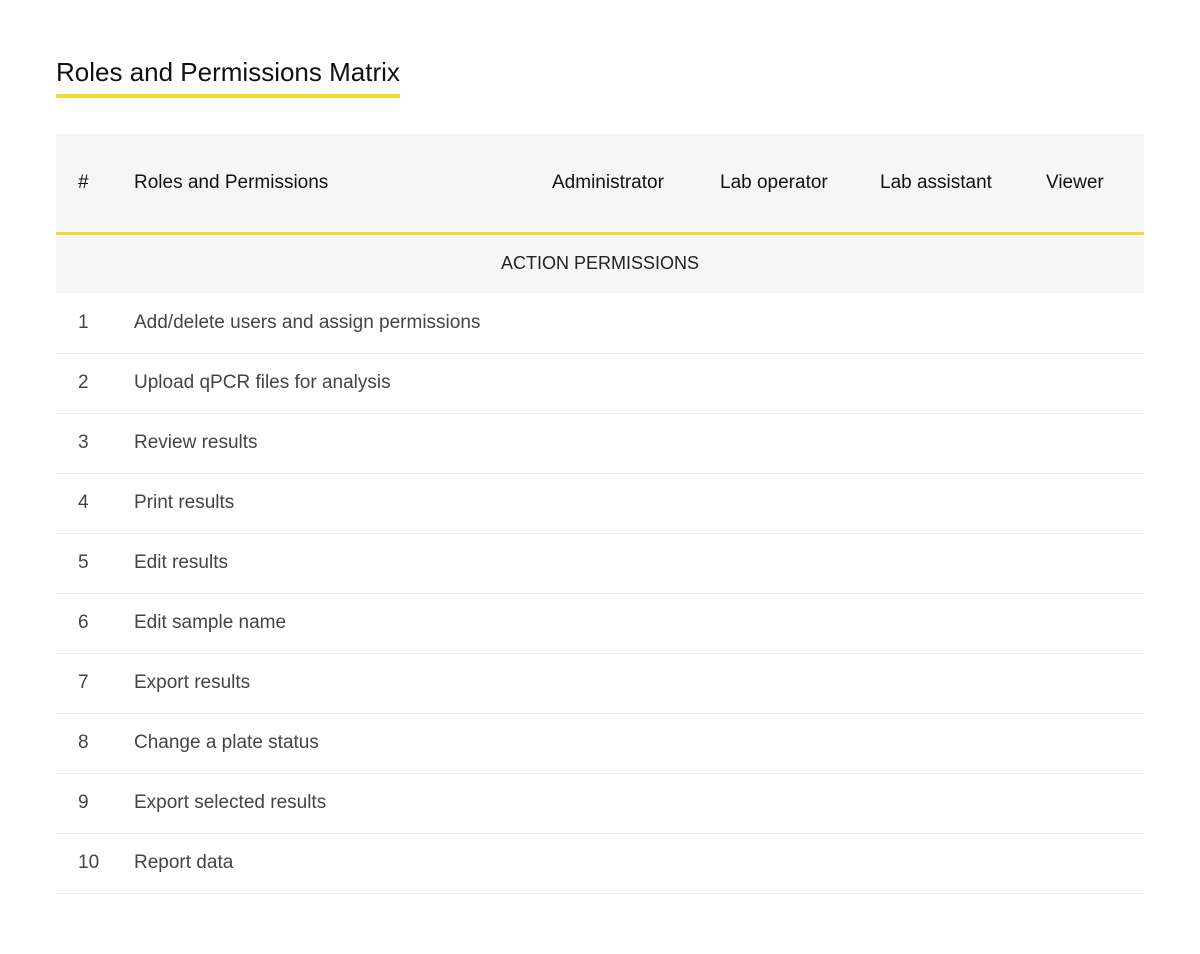 This screenshot has height=954, width=1200. Describe the element at coordinates (83, 502) in the screenshot. I see `row-number: 4` at that location.